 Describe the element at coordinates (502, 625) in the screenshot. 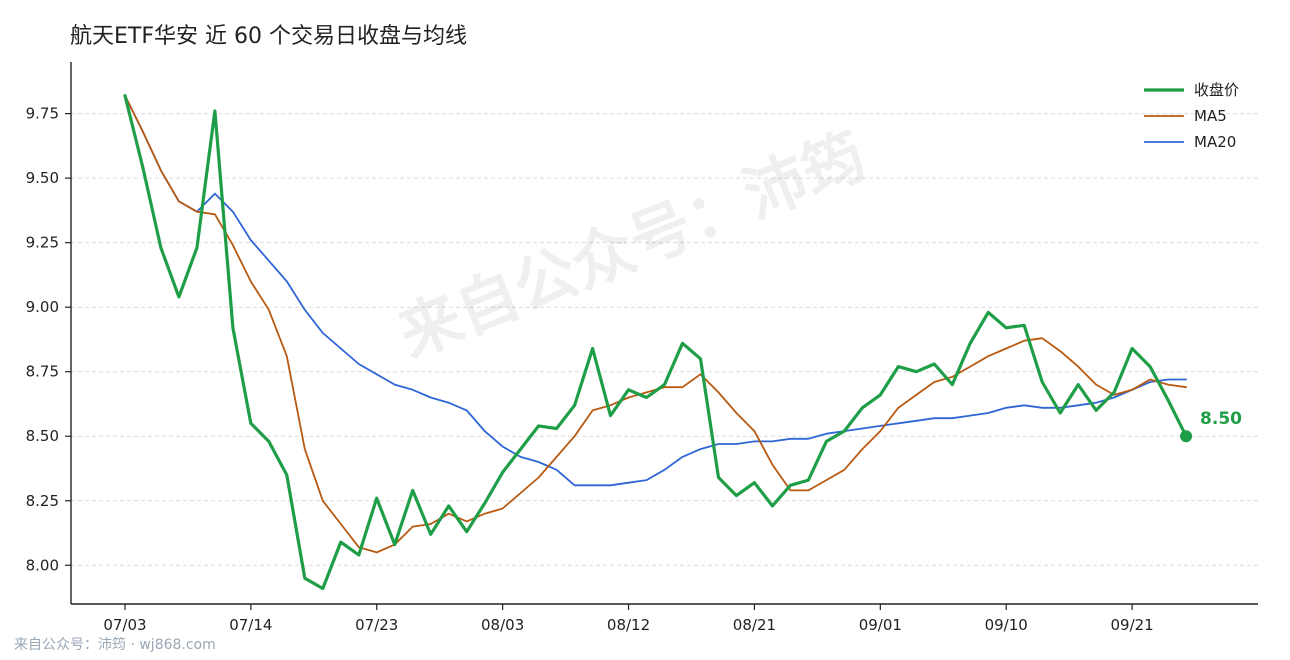

I see `x-tick-label: 08/03` at that location.